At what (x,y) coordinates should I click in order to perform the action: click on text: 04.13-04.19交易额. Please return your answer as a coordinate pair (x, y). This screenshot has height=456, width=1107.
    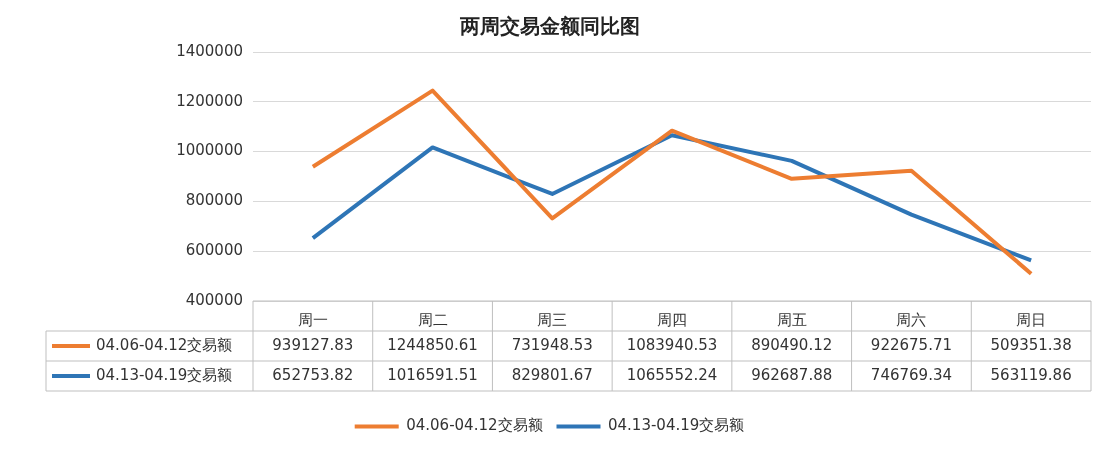
    Looking at the image, I should click on (676, 425).